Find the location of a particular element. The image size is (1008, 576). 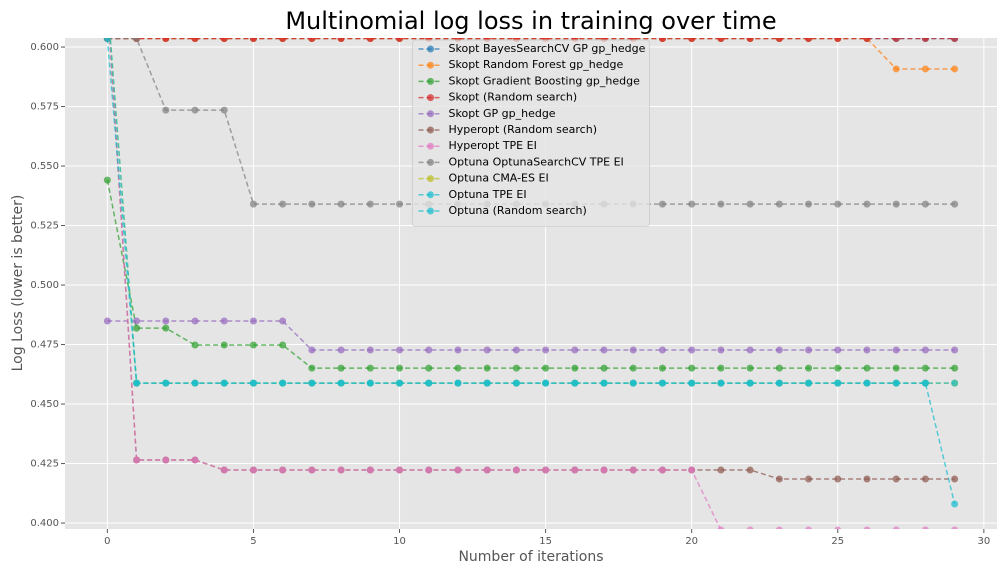

legend-label: Optuna TPE EI is located at coordinates (488, 194).